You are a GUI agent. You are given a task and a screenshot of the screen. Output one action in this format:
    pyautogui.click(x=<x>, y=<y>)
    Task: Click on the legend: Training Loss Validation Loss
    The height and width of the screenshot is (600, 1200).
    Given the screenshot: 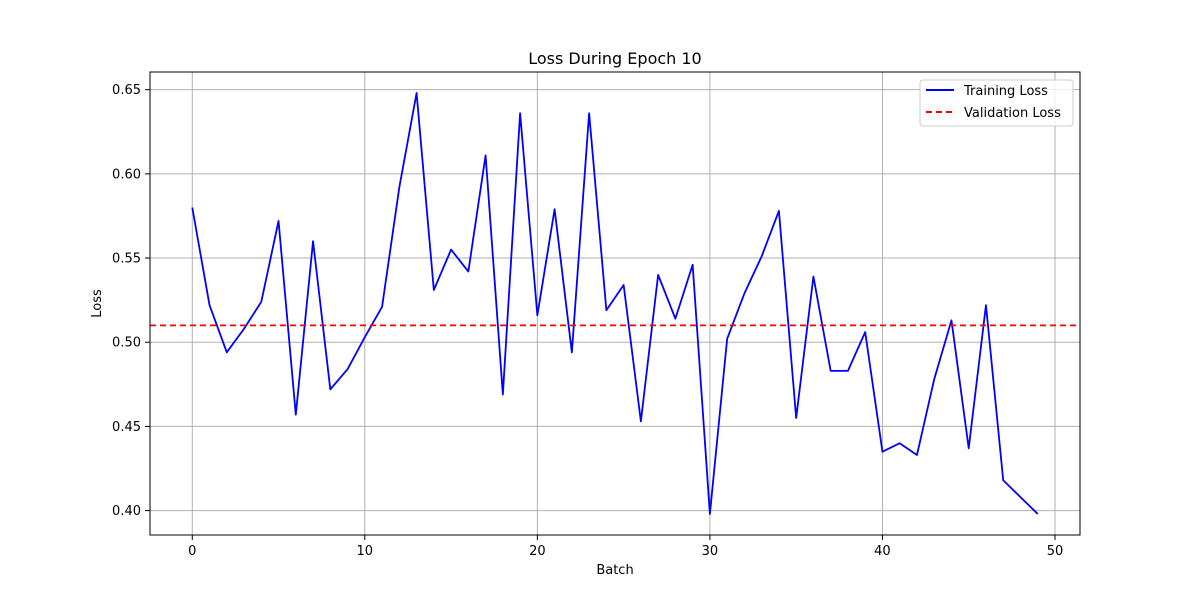 What is the action you would take?
    pyautogui.click(x=996, y=103)
    